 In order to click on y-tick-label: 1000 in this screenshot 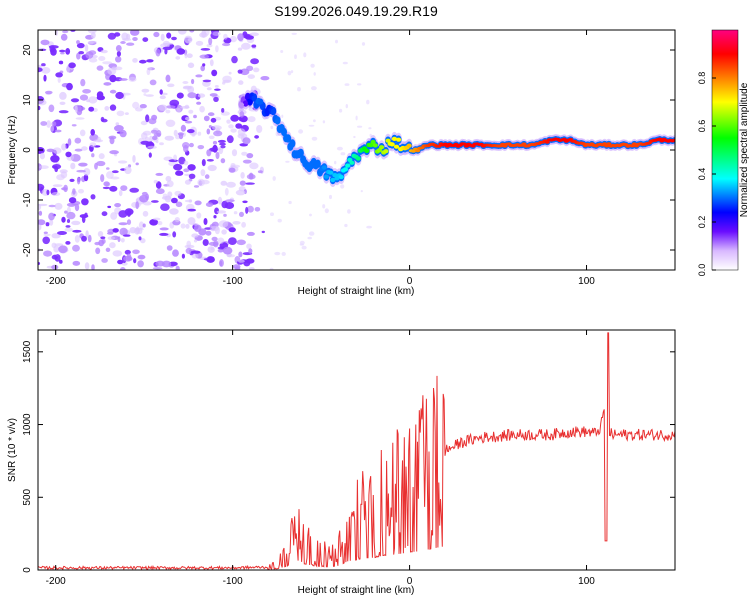, I will do `click(27, 424)`.